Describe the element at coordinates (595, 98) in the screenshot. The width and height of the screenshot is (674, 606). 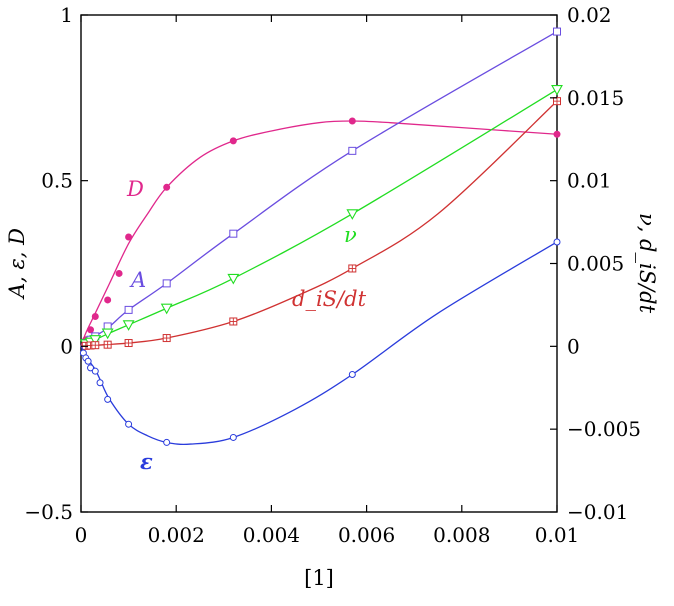
I see `y-right-tick-label: 0.015` at that location.